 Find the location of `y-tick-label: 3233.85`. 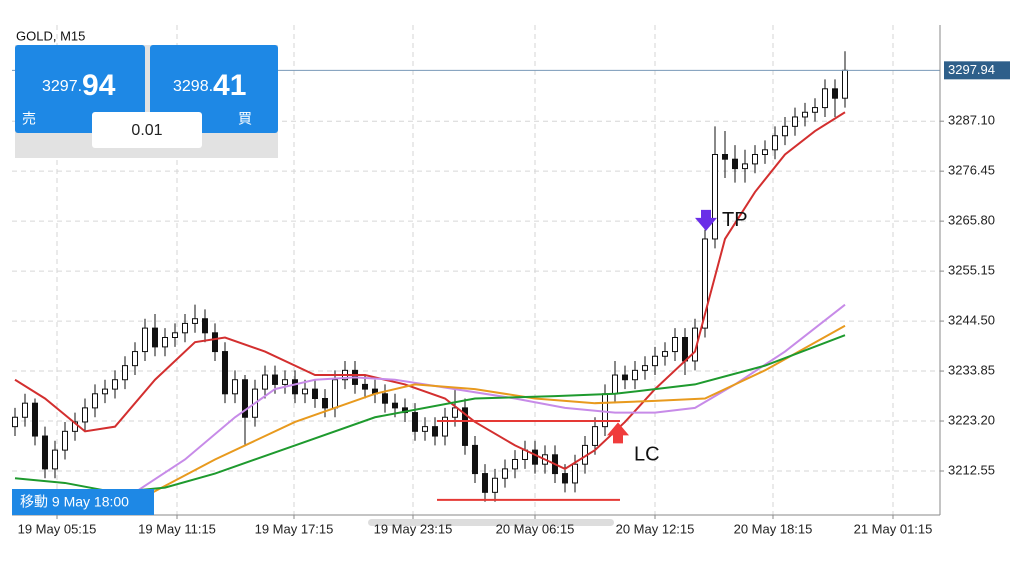

y-tick-label: 3233.85 is located at coordinates (971, 369).